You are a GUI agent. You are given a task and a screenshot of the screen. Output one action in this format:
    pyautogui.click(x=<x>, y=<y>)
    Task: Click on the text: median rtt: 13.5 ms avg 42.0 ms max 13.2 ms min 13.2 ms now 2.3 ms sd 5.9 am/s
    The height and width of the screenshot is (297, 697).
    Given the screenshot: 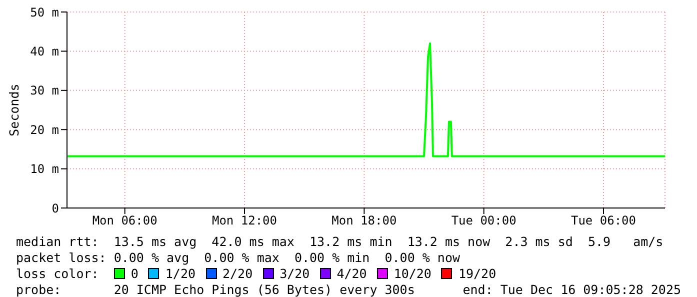 What is the action you would take?
    pyautogui.click(x=340, y=242)
    